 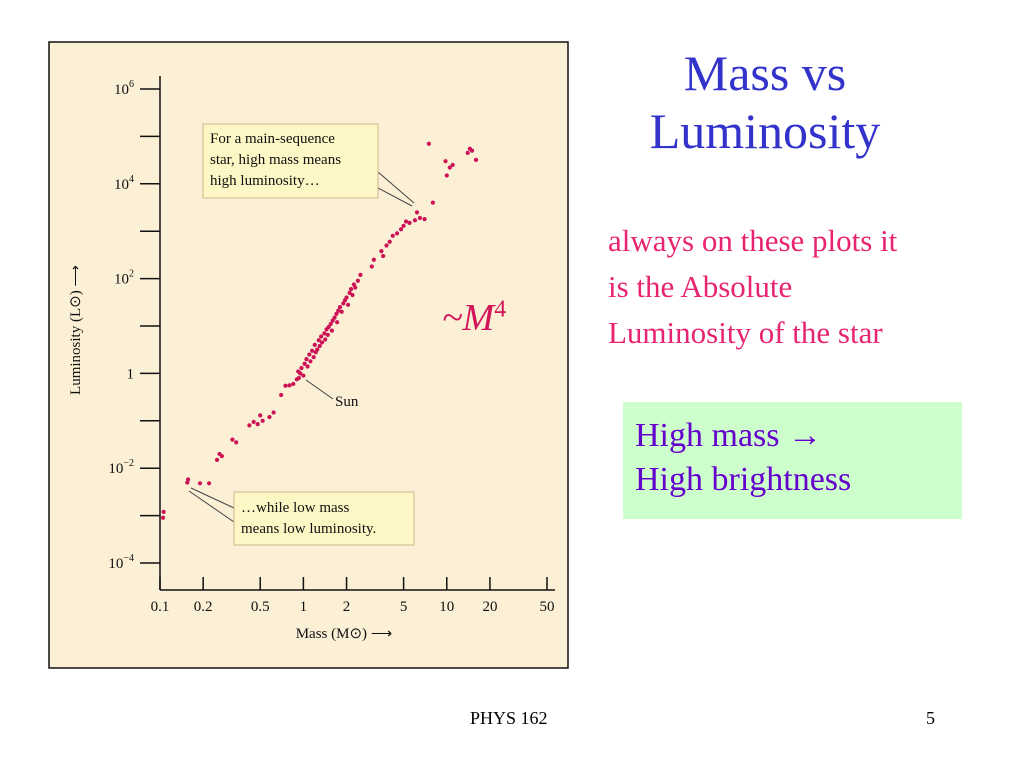 I want to click on footer-course: PHYS 162, so click(x=509, y=718).